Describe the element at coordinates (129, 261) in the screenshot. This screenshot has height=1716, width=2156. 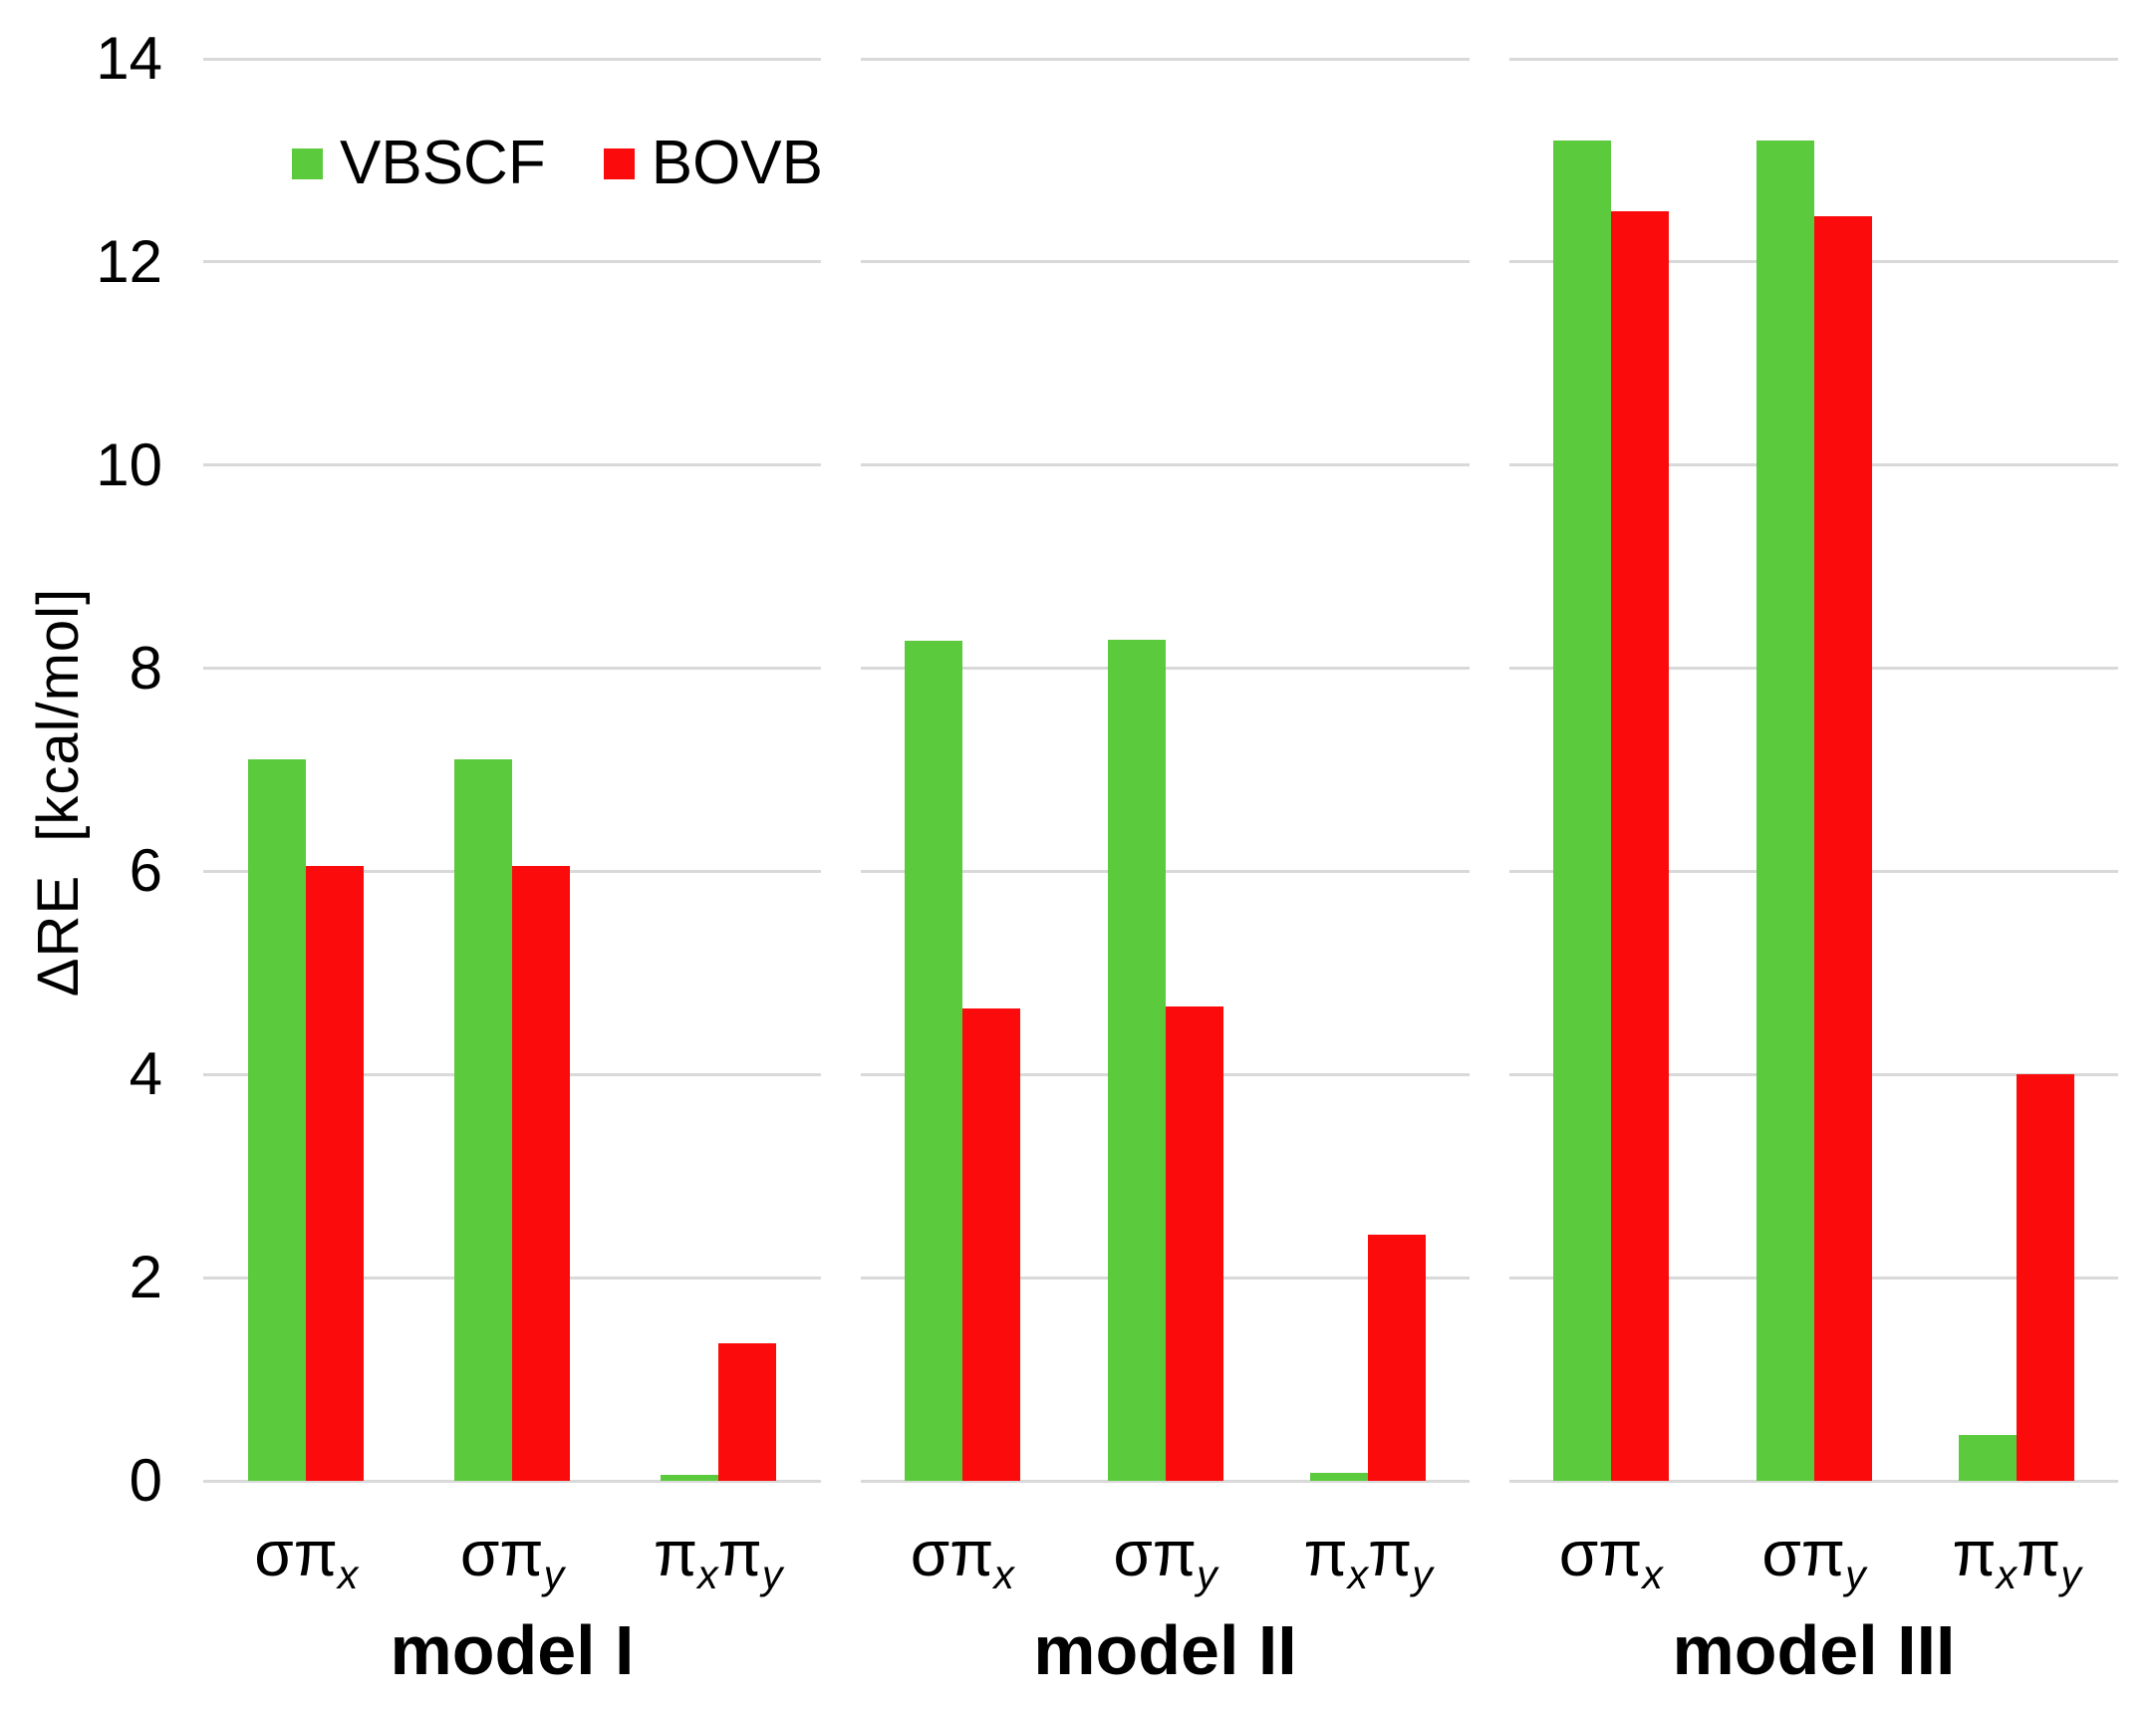
I see `y-tick-label: 12` at that location.